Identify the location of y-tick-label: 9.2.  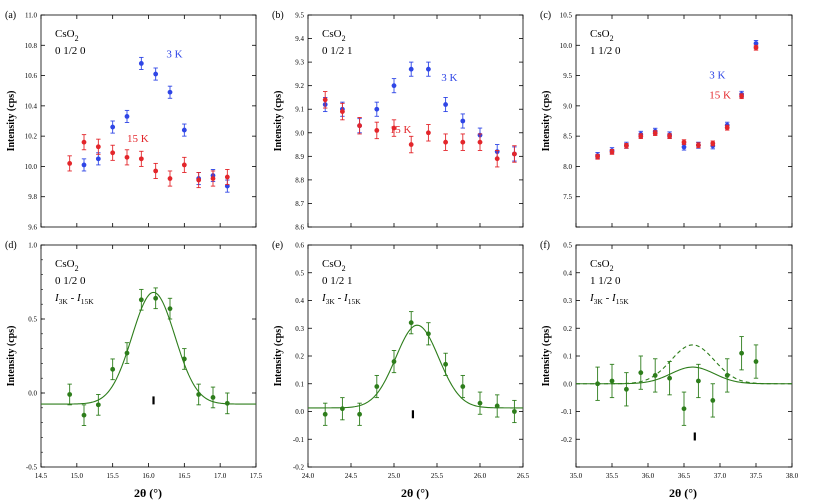
(299, 86).